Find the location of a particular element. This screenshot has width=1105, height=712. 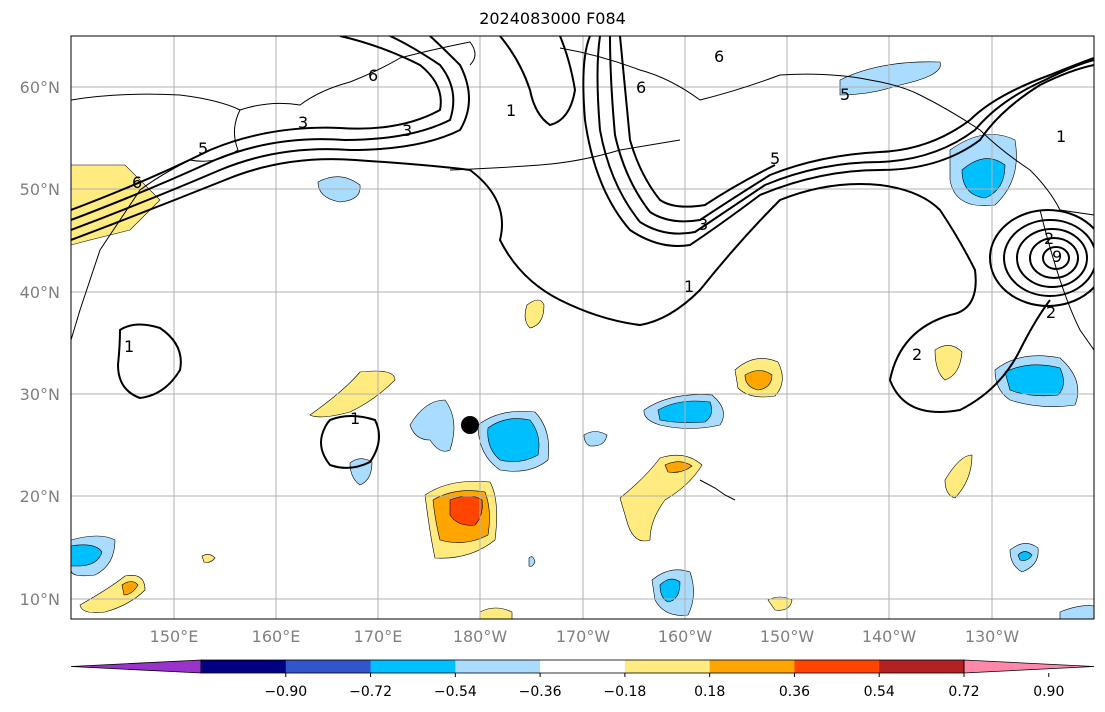

alaska-coastline is located at coordinates (826, 131).